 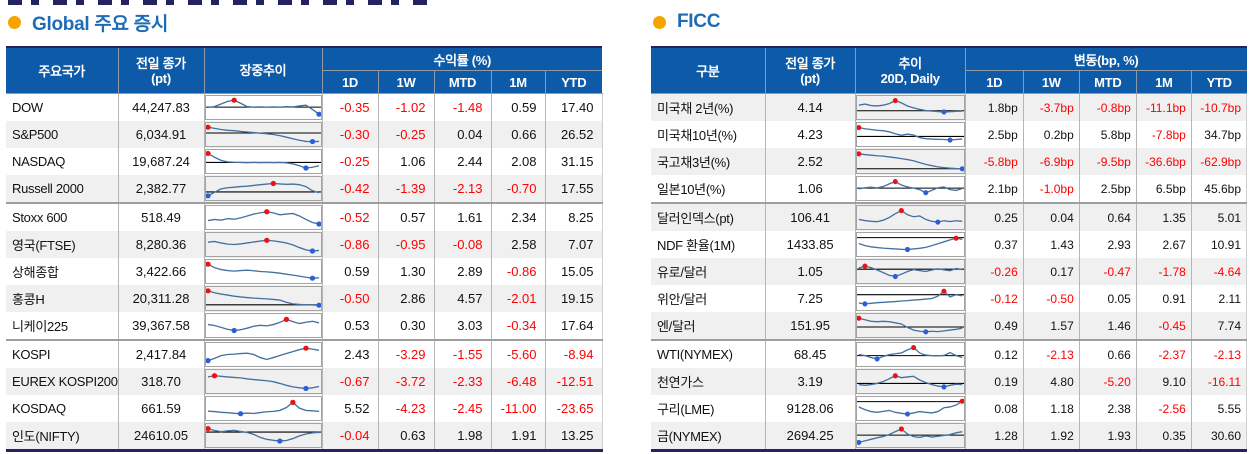 I want to click on value-cell: 15.05, so click(x=573, y=271).